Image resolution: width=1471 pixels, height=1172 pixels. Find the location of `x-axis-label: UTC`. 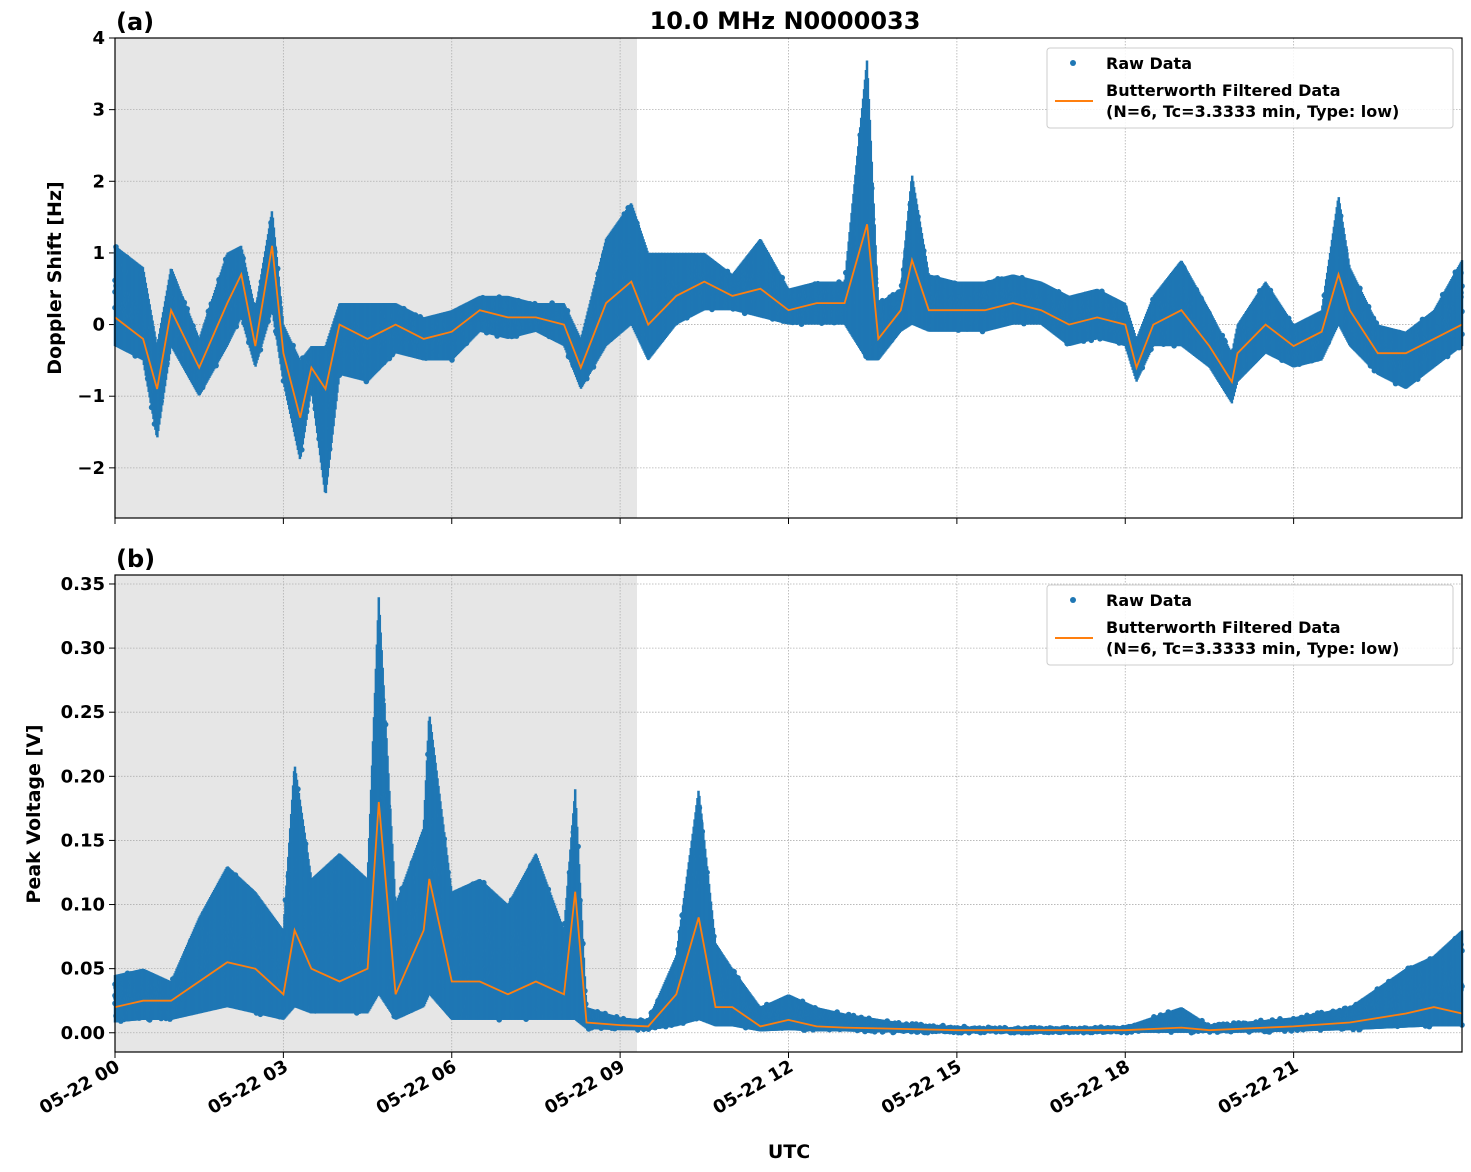

x-axis-label: UTC is located at coordinates (789, 1152).